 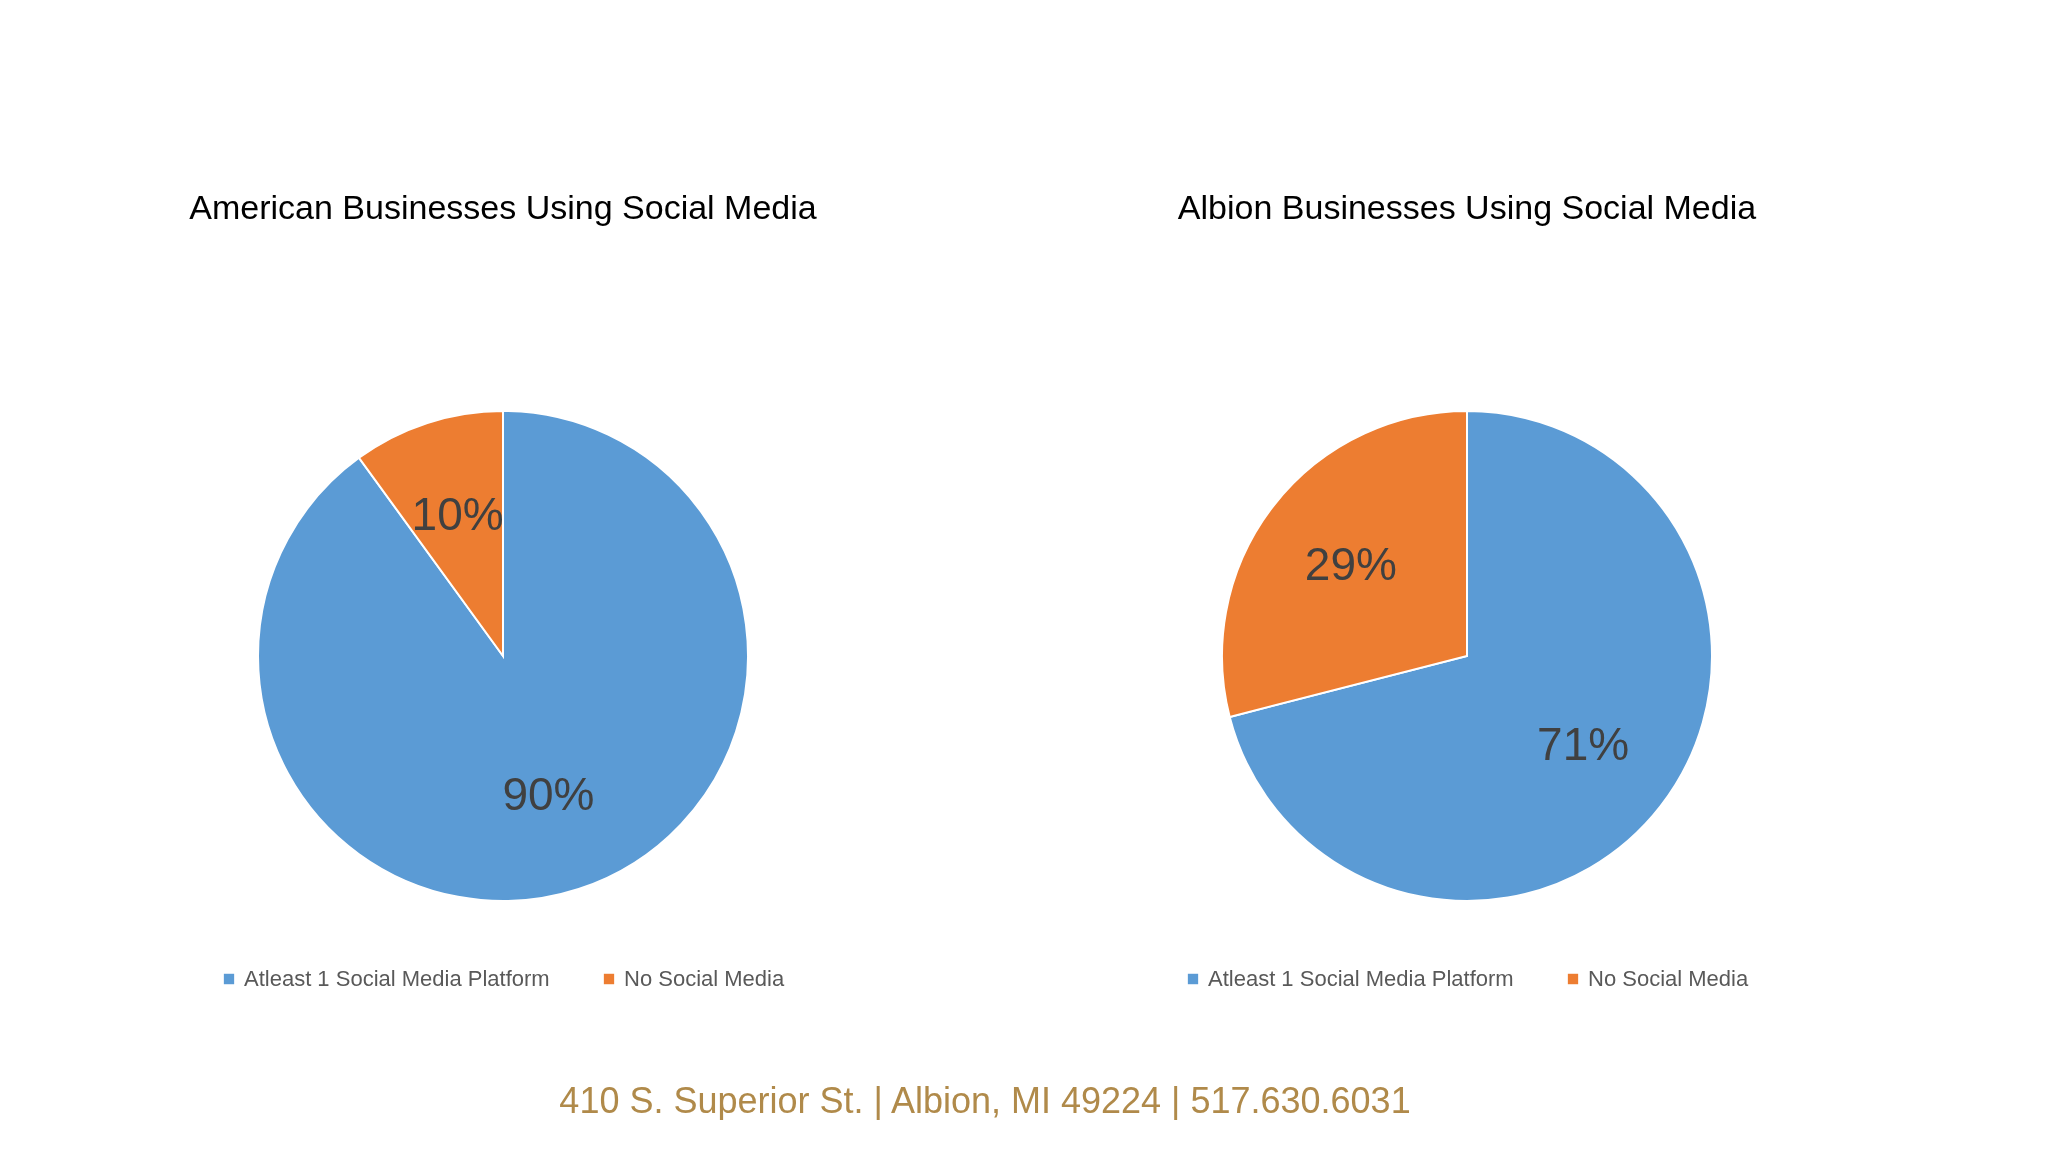 What do you see at coordinates (503, 207) in the screenshot?
I see `chart-title: American Businesses Using Social Media` at bounding box center [503, 207].